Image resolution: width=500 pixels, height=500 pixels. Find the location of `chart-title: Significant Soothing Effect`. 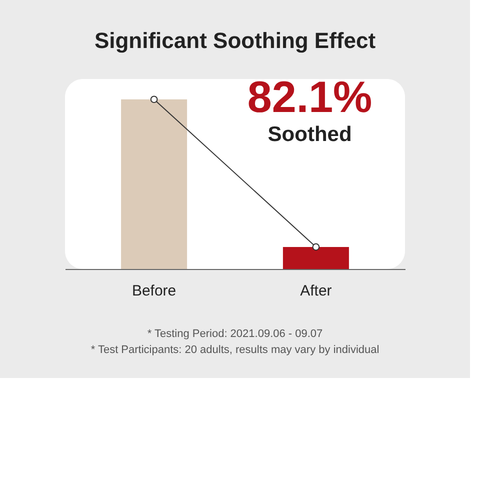

chart-title: Significant Soothing Effect is located at coordinates (235, 40).